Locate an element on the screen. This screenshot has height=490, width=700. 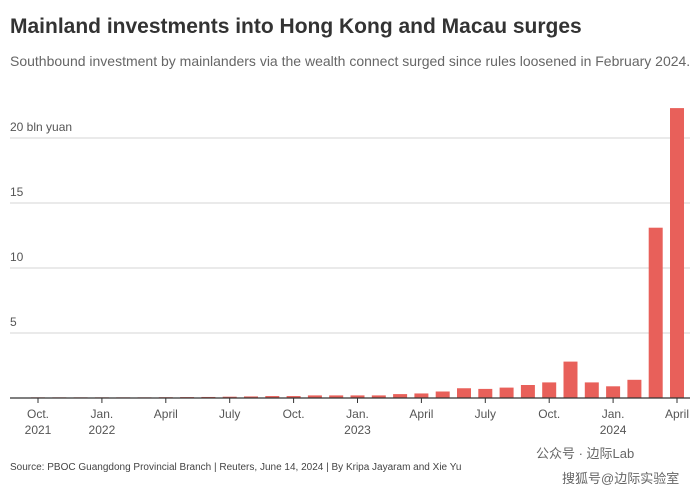
x-tick-label: Jan. 2023 is located at coordinates (357, 422).